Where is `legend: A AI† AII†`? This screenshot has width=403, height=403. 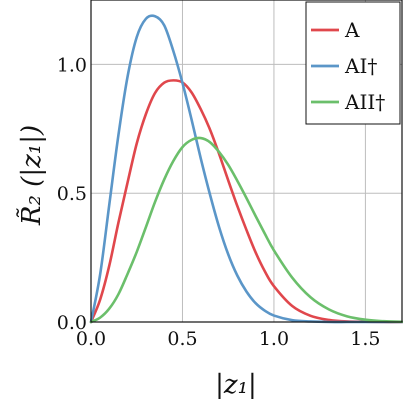
legend: A AI† AII† is located at coordinates (353, 63).